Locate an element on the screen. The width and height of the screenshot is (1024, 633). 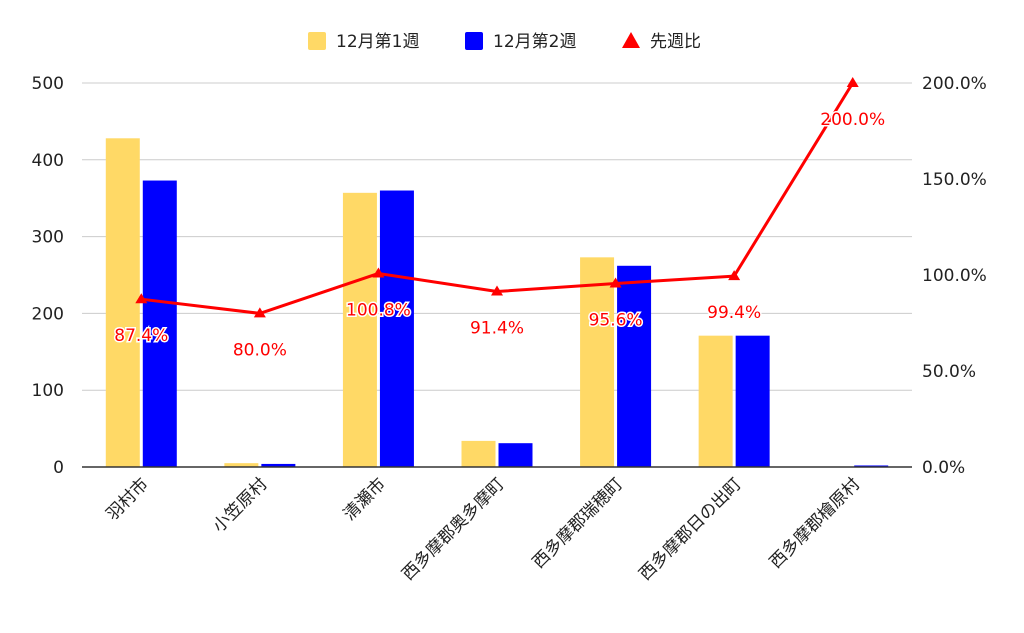
ratio-data-label: 91.4% is located at coordinates (497, 329).